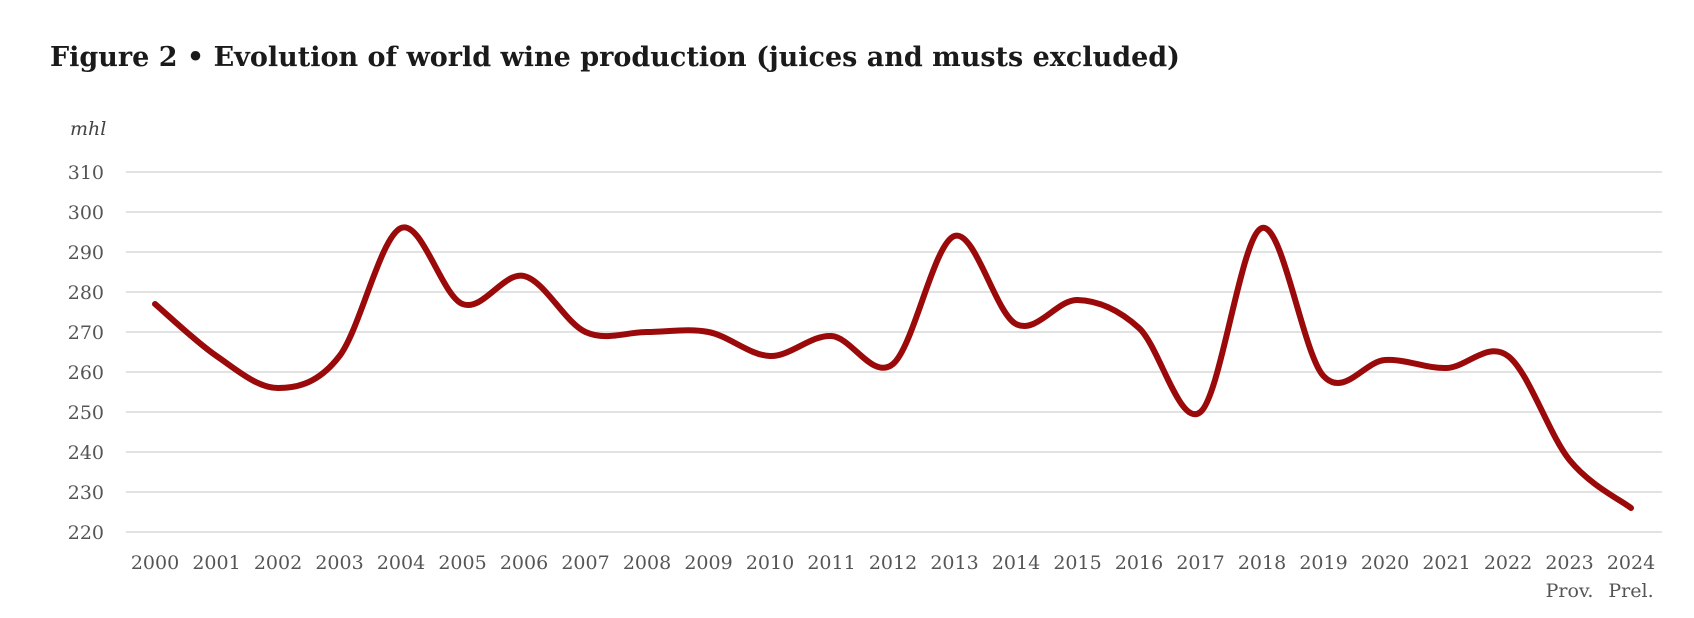  What do you see at coordinates (893, 563) in the screenshot?
I see `x-tick-label: 2012` at bounding box center [893, 563].